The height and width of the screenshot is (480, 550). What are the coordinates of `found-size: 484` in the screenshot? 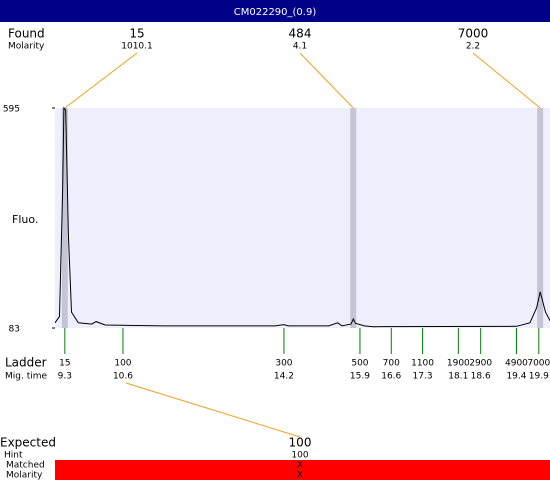 It's located at (300, 34).